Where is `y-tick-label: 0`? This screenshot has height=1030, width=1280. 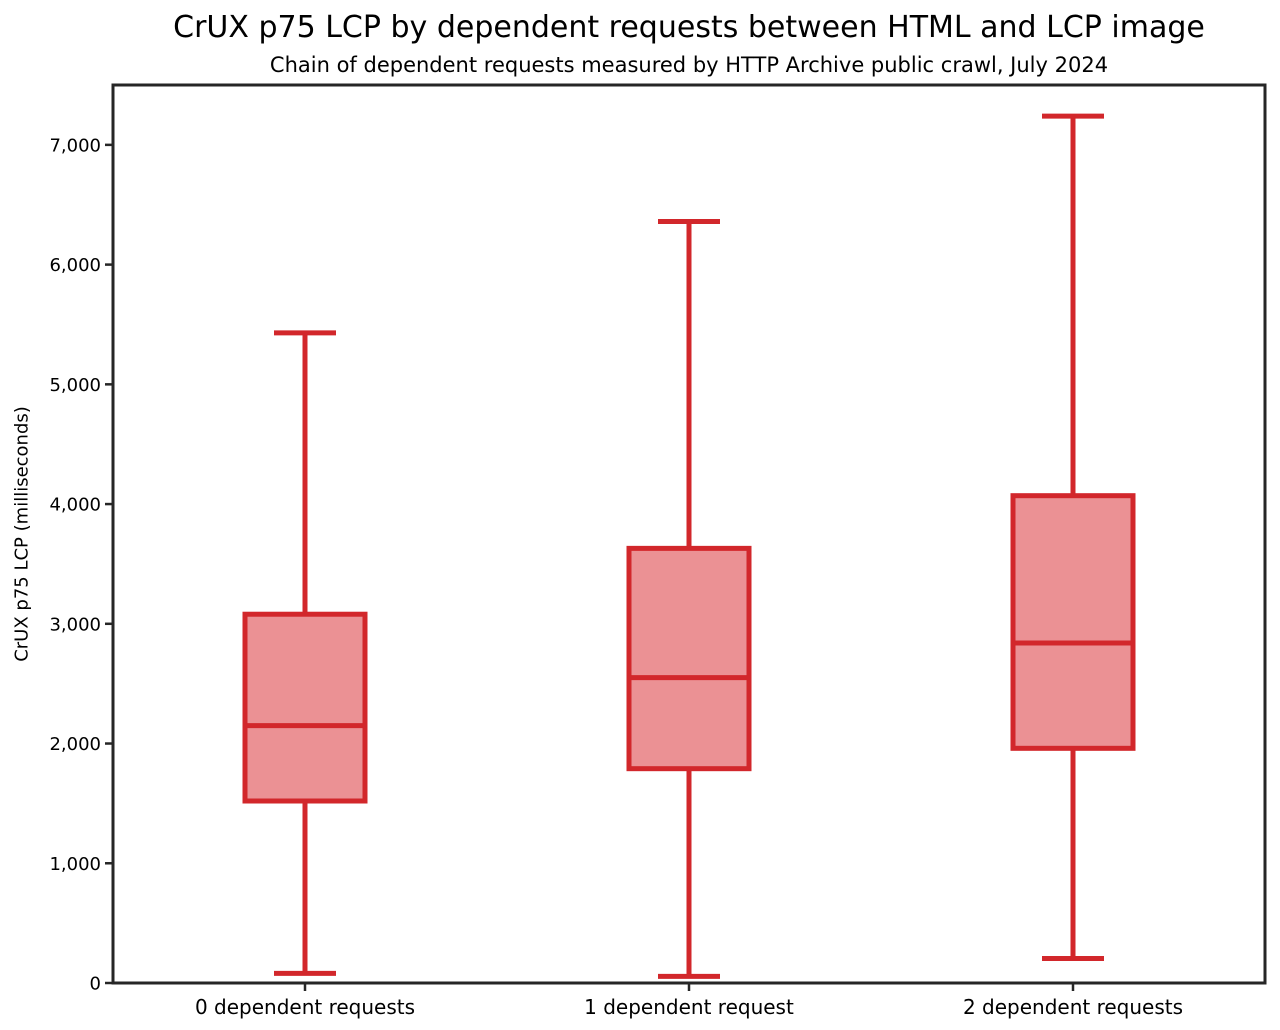 y-tick-label: 0 is located at coordinates (95, 984).